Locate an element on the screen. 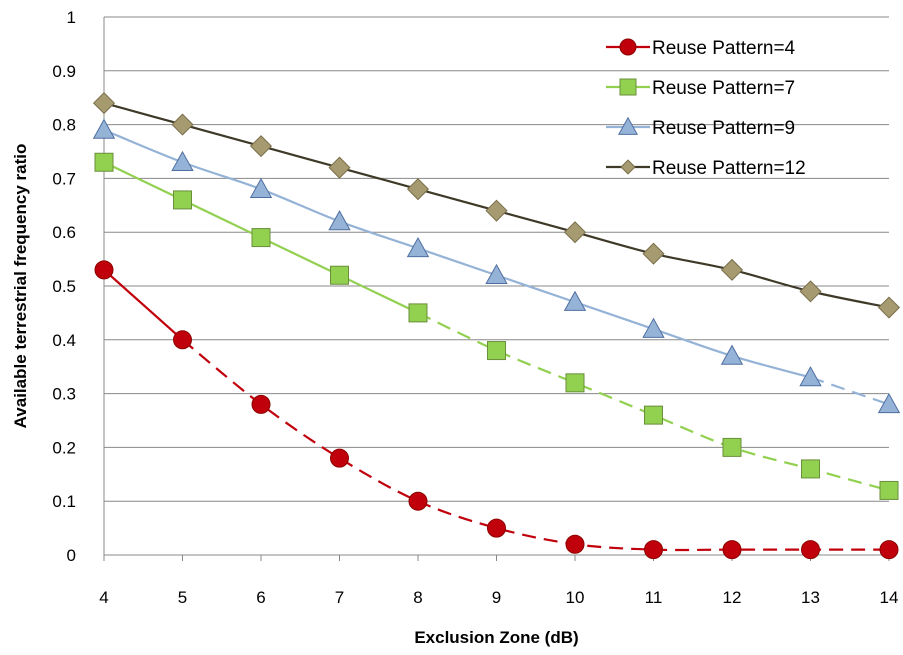  y-tick-label: 0.8 is located at coordinates (64, 125).